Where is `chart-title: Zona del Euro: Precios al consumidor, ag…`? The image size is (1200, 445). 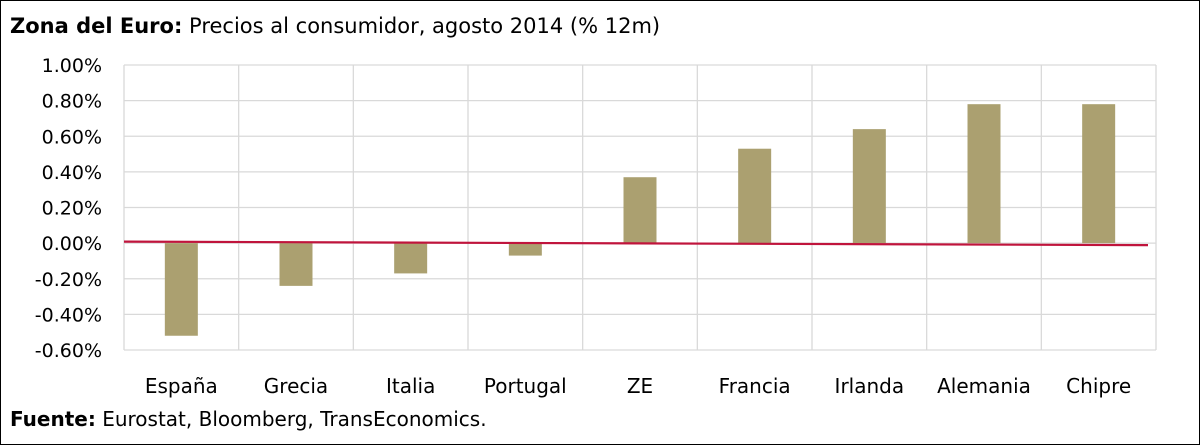 chart-title: Zona del Euro: Precios al consumidor, ag… is located at coordinates (335, 26).